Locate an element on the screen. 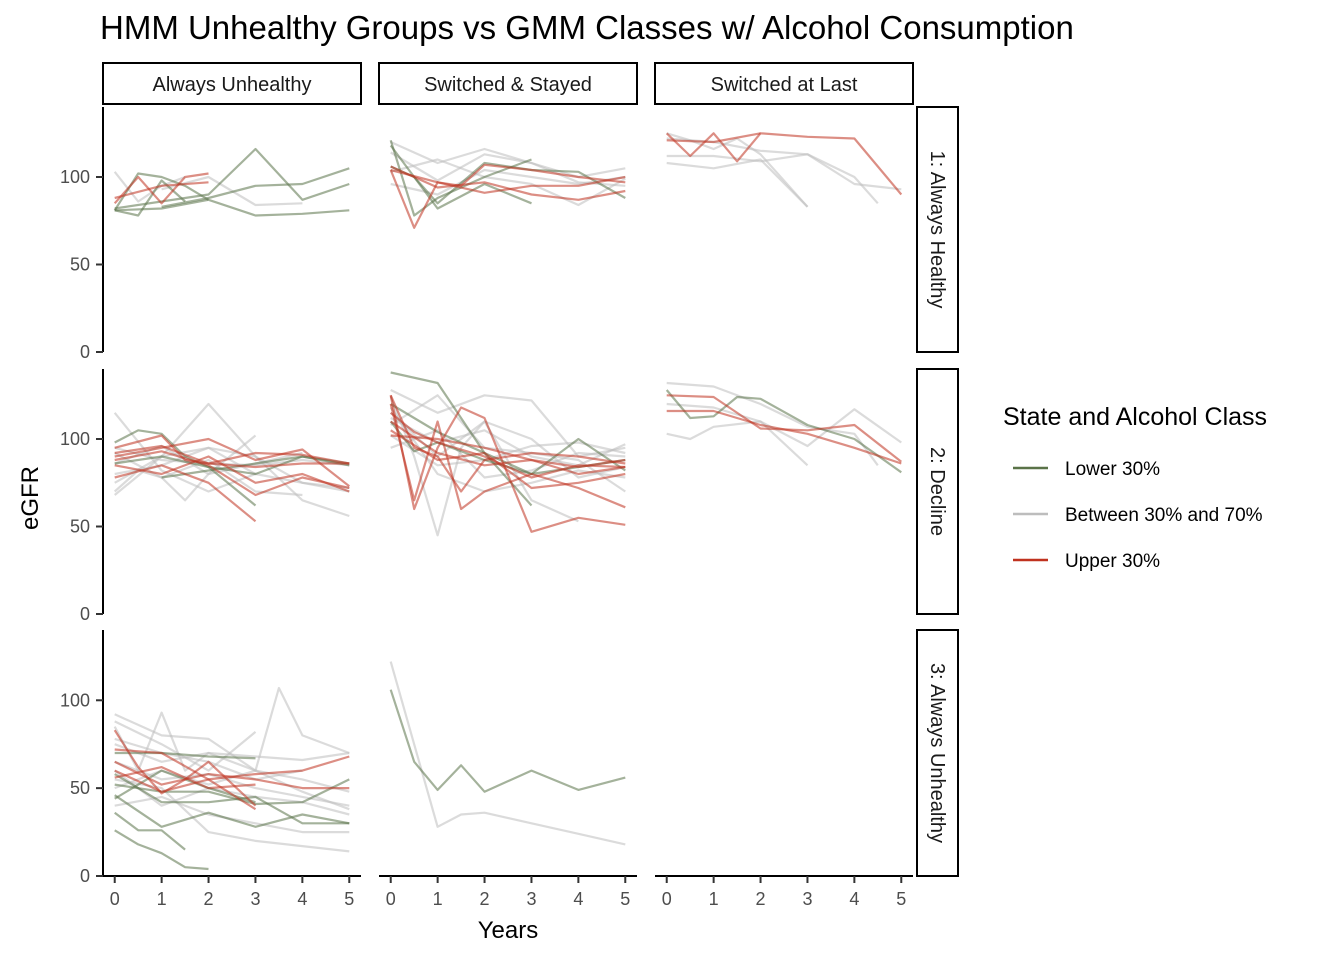 The image size is (1344, 960). strip-column-label: Switched & Stayed is located at coordinates (508, 85).